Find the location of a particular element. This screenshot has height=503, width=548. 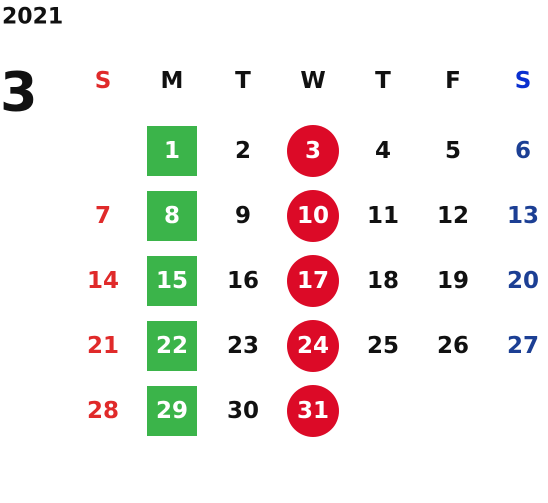

day: 16 is located at coordinates (243, 281).